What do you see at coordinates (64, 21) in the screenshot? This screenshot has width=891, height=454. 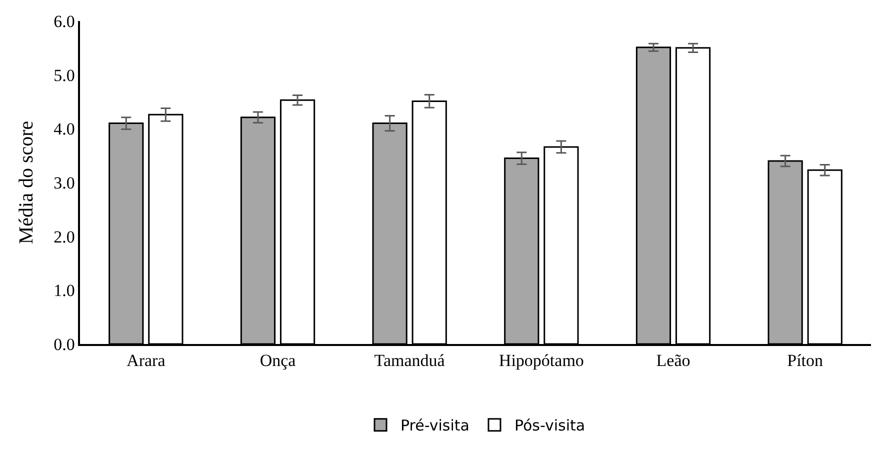 I see `y-tick-label: 6.0` at bounding box center [64, 21].